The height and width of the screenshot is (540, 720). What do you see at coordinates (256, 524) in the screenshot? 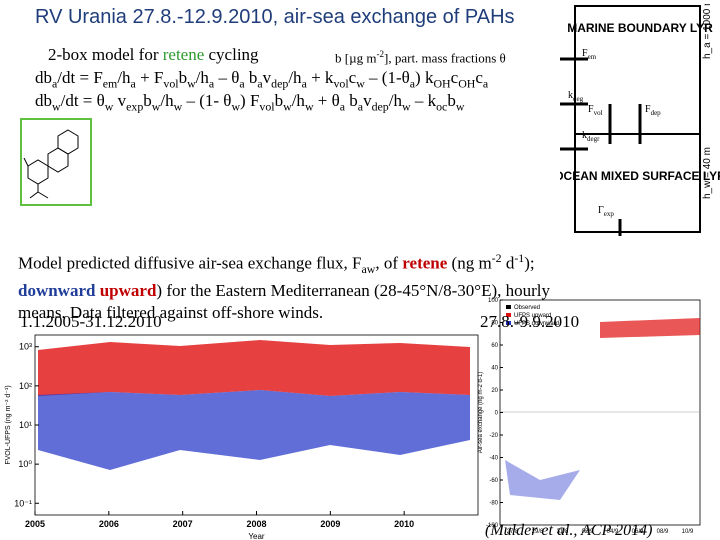
I see `x-tick-label: 2008` at bounding box center [256, 524].